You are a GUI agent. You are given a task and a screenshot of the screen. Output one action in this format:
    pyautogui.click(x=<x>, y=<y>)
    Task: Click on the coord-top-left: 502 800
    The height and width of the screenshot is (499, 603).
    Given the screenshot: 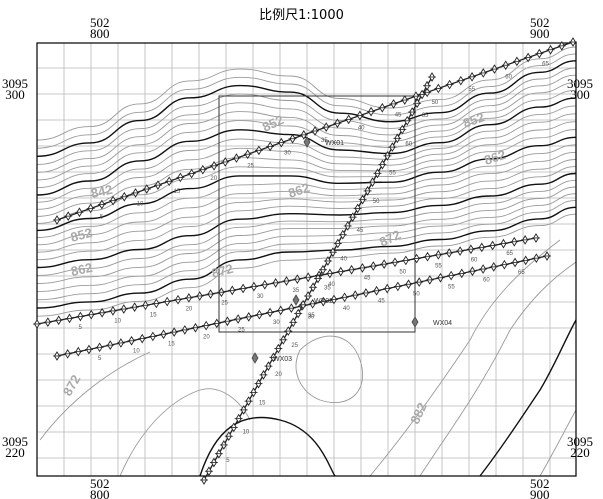 What is the action you would take?
    pyautogui.click(x=100, y=28)
    